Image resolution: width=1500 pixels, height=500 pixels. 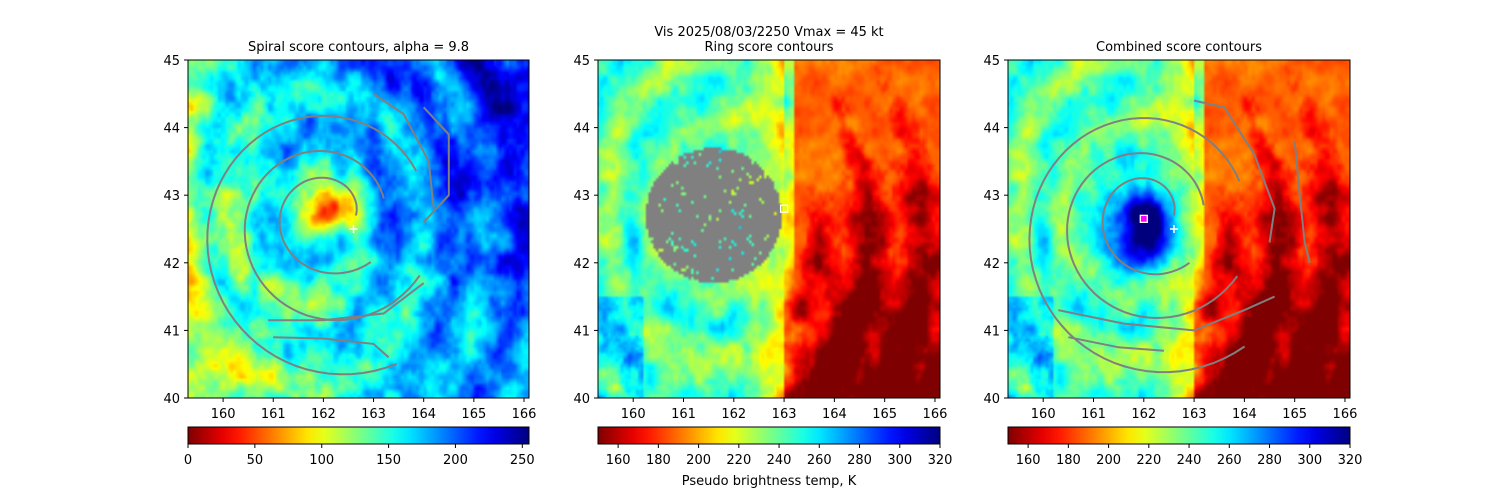 I want to click on colorbar-tick-label: 50, so click(x=255, y=460).